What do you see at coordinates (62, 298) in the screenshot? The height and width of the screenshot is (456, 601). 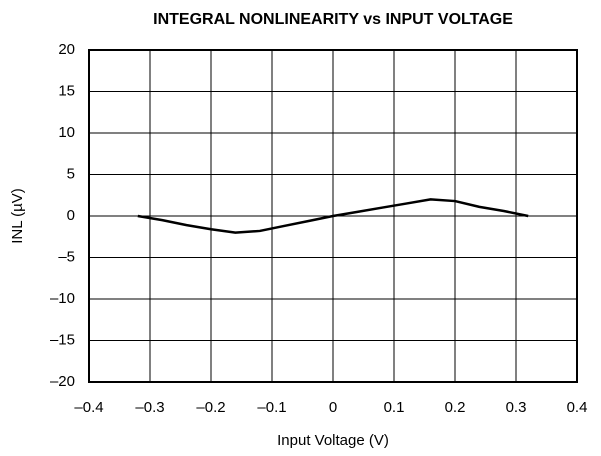 I see `y-tick-label: –10` at bounding box center [62, 298].